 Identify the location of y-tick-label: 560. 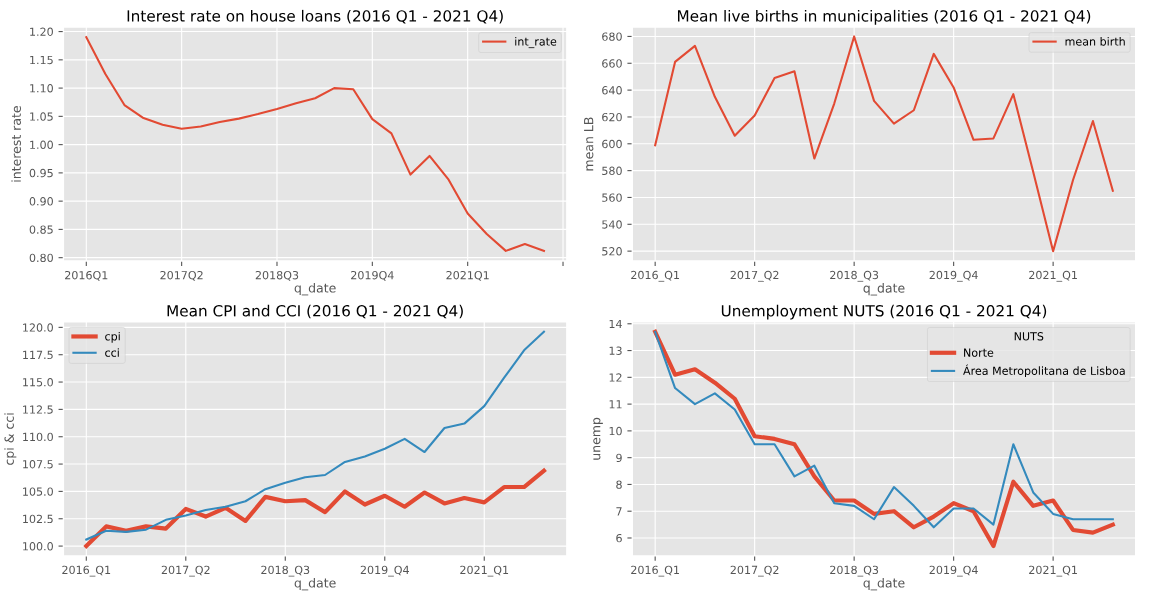
(612, 197).